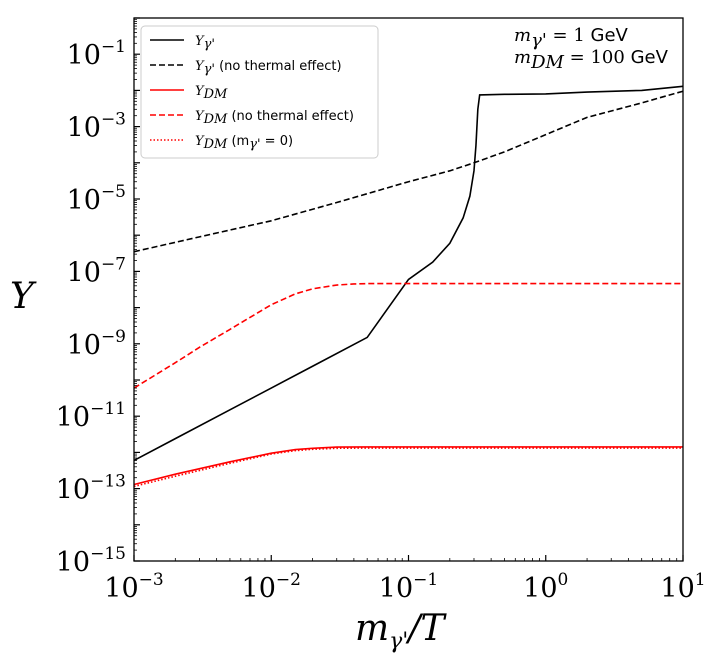 The image size is (716, 665). I want to click on annotation-dm-mass: mDM = 100 GeV, so click(591, 60).